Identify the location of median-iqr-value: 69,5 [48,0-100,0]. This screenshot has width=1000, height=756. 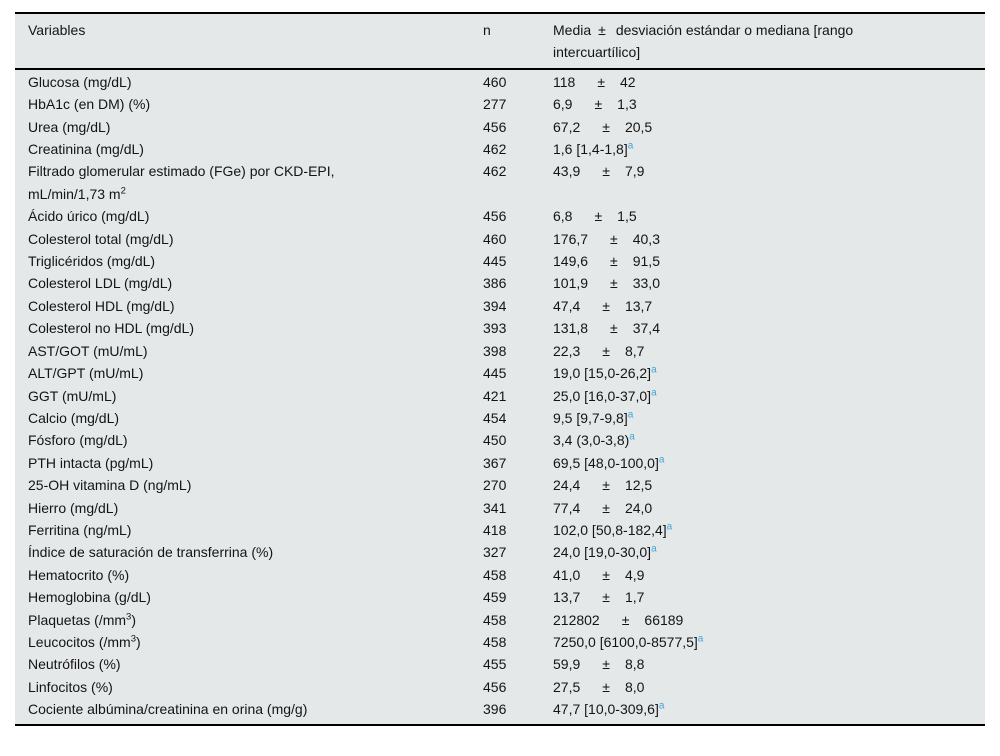
(606, 462).